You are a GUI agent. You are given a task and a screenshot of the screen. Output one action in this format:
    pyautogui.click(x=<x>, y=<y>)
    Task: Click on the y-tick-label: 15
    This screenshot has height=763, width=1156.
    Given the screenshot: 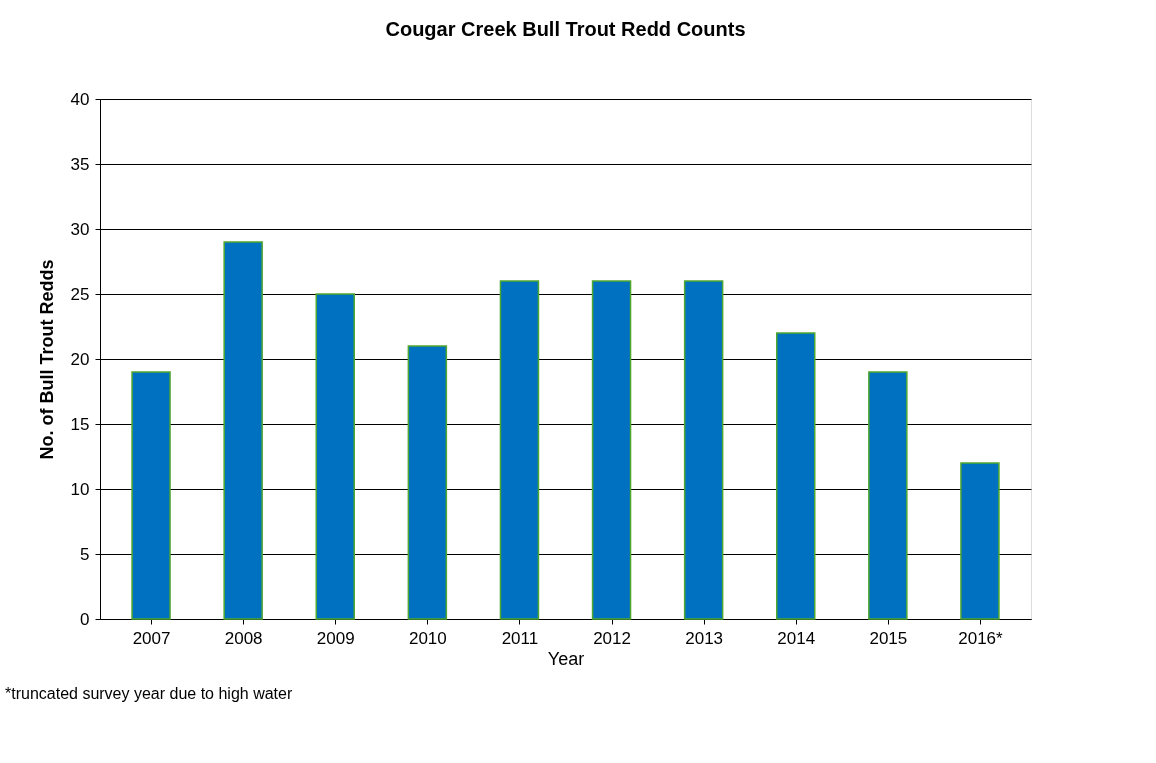 What is the action you would take?
    pyautogui.click(x=80, y=424)
    